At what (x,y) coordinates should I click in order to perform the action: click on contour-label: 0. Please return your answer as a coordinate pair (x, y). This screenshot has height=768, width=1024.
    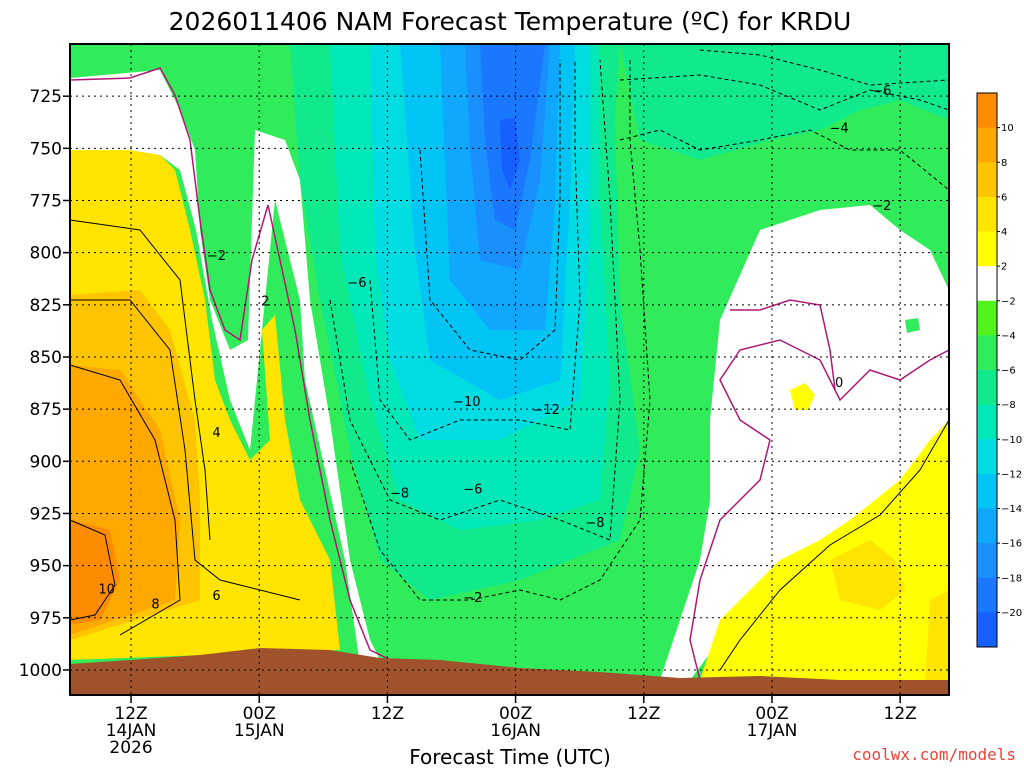
    Looking at the image, I should click on (839, 383).